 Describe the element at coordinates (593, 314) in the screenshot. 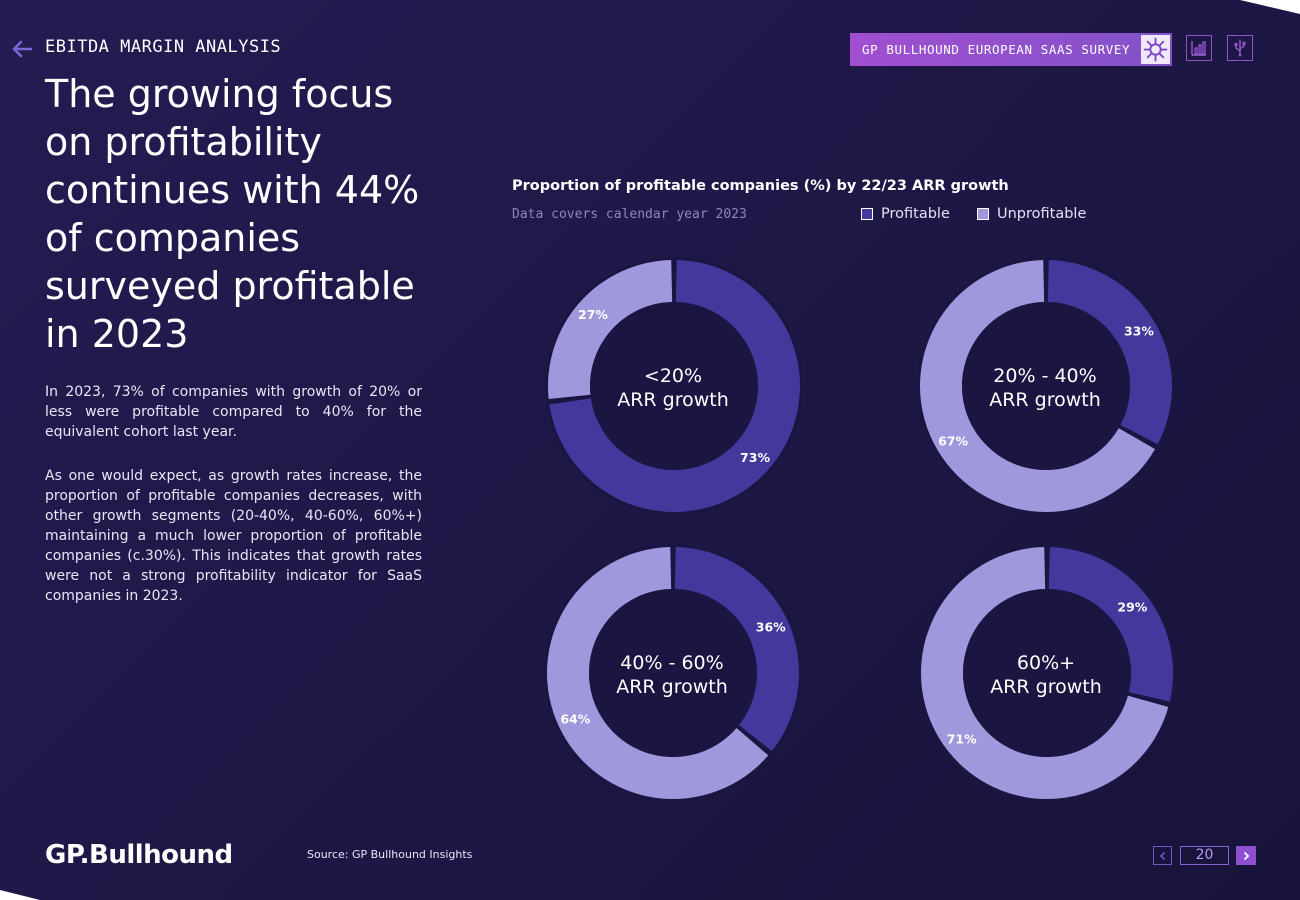

I see `donut-0-unprofitable-value: 27%` at that location.